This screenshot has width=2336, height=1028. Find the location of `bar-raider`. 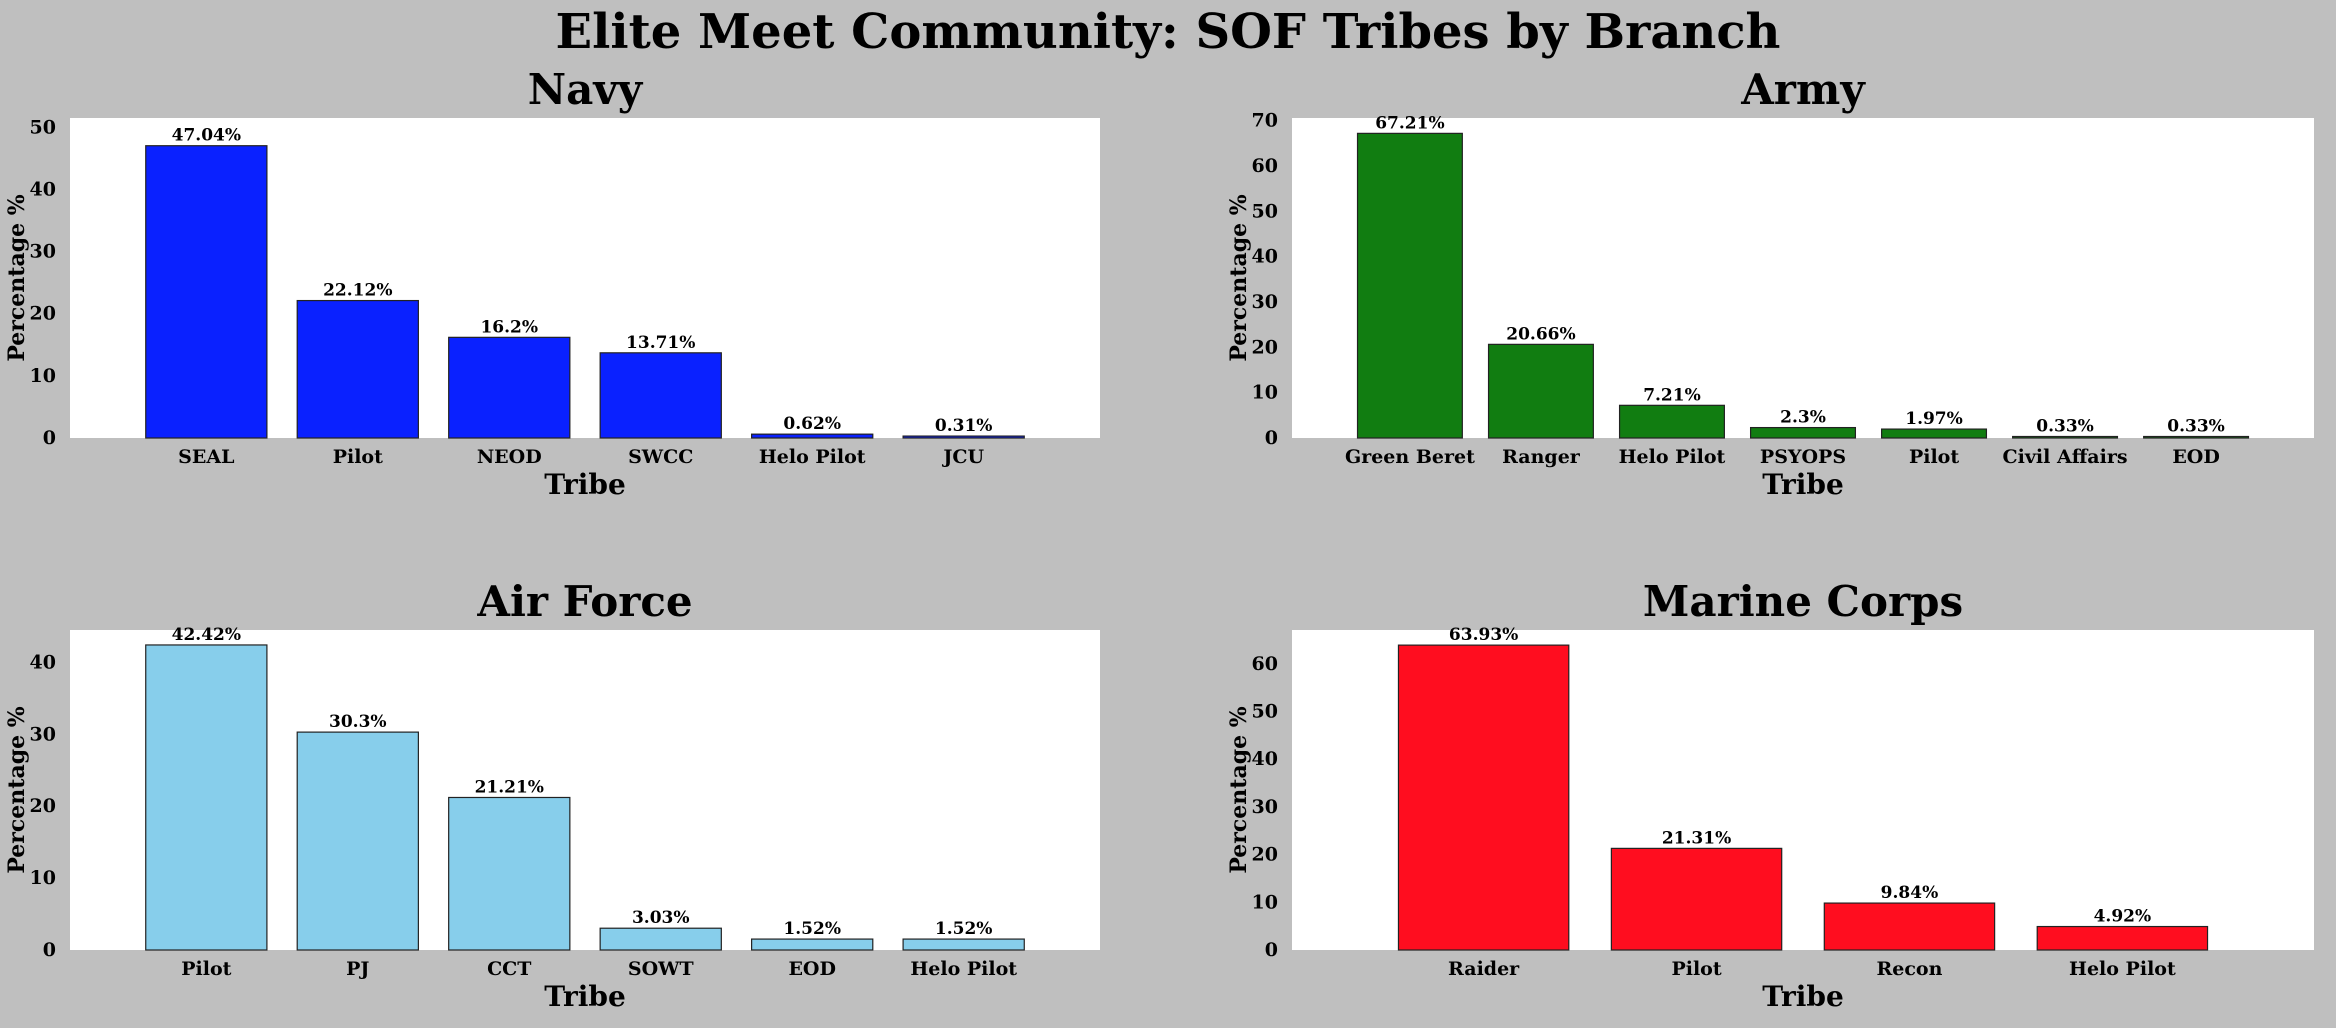

bar-raider is located at coordinates (1483, 797).